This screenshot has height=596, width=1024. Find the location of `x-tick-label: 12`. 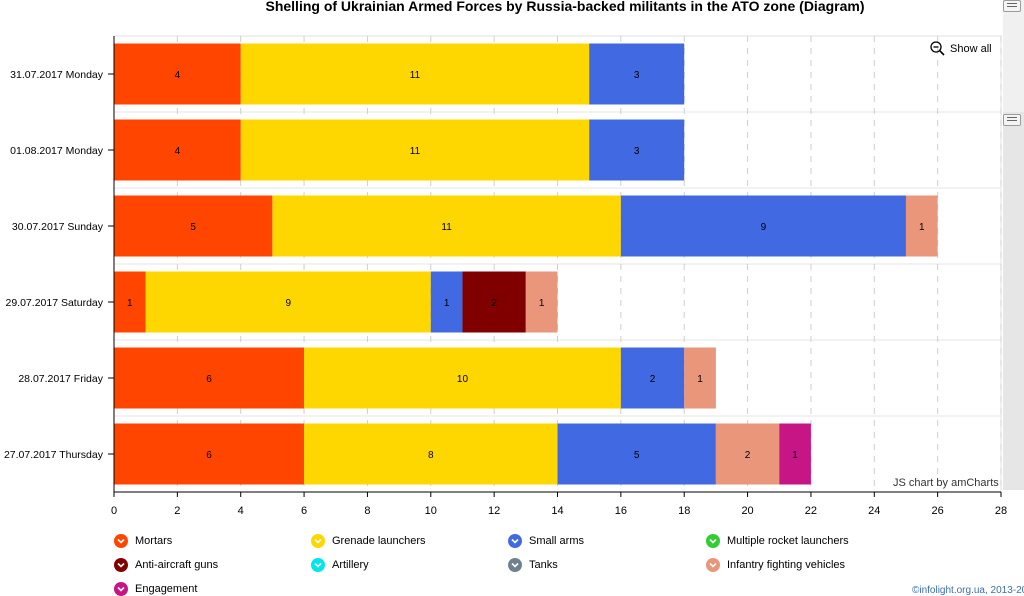

x-tick-label: 12 is located at coordinates (494, 511).